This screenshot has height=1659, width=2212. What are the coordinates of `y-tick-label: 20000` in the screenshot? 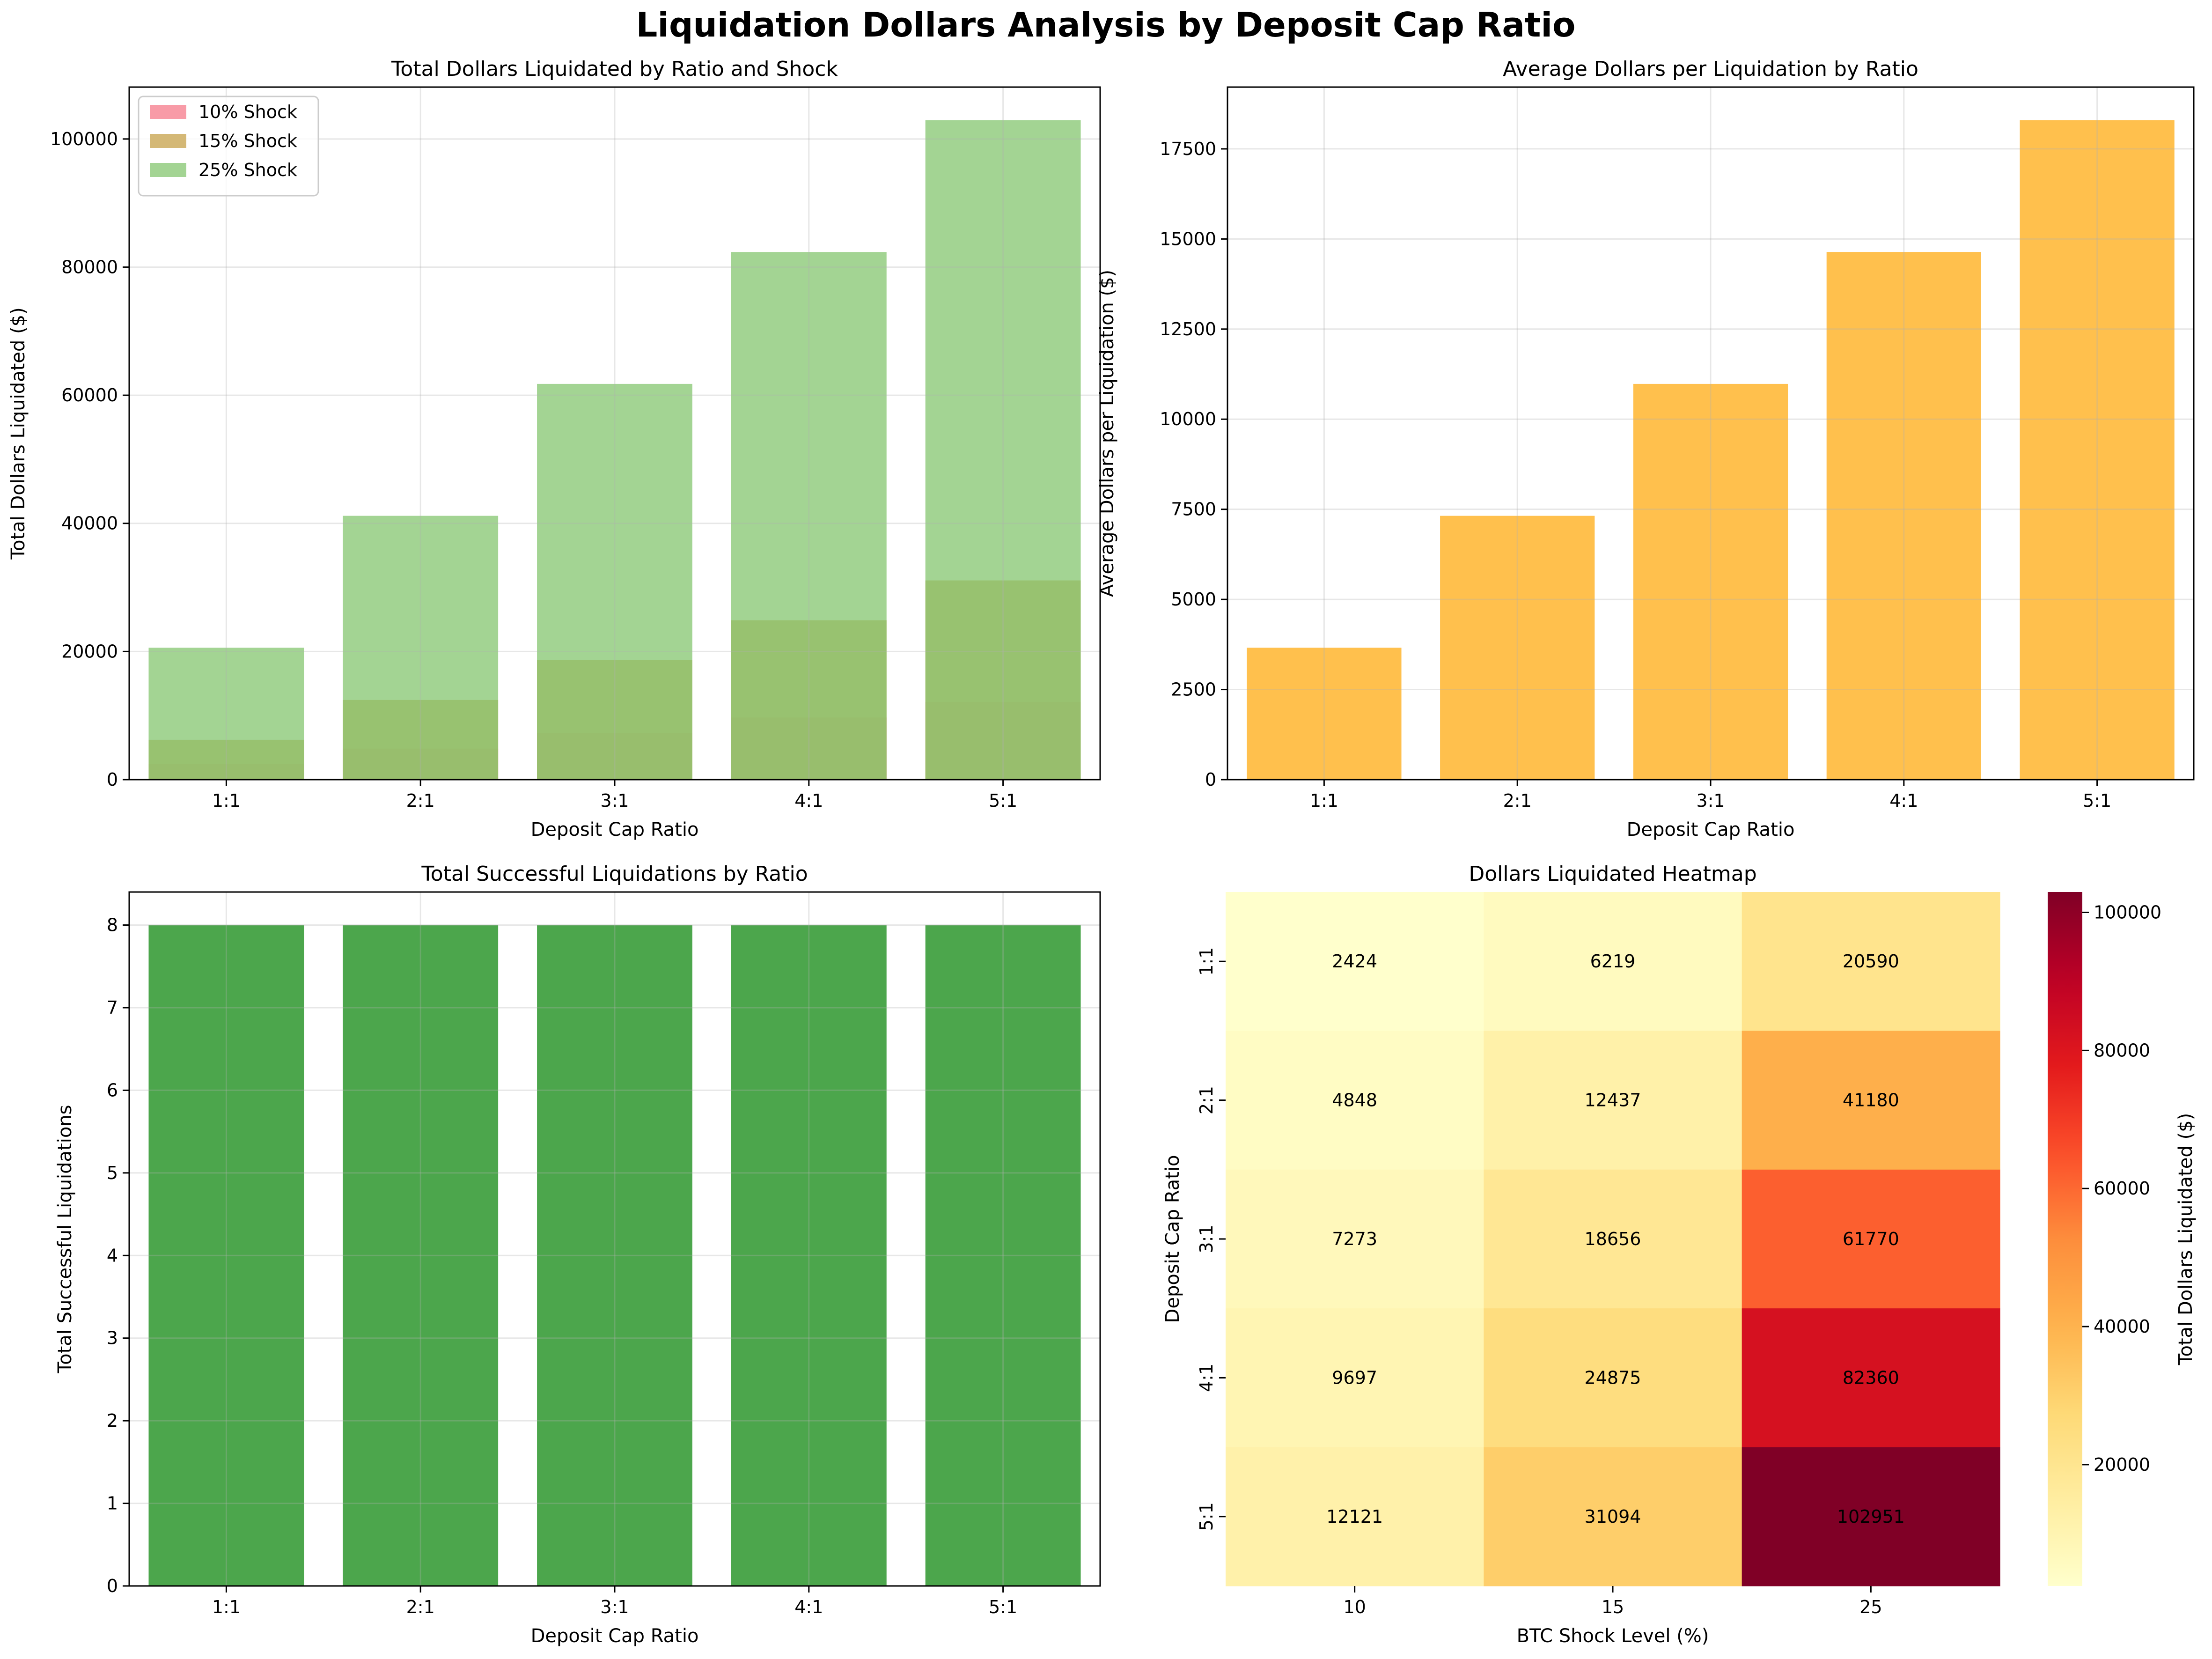 It's located at (89, 651).